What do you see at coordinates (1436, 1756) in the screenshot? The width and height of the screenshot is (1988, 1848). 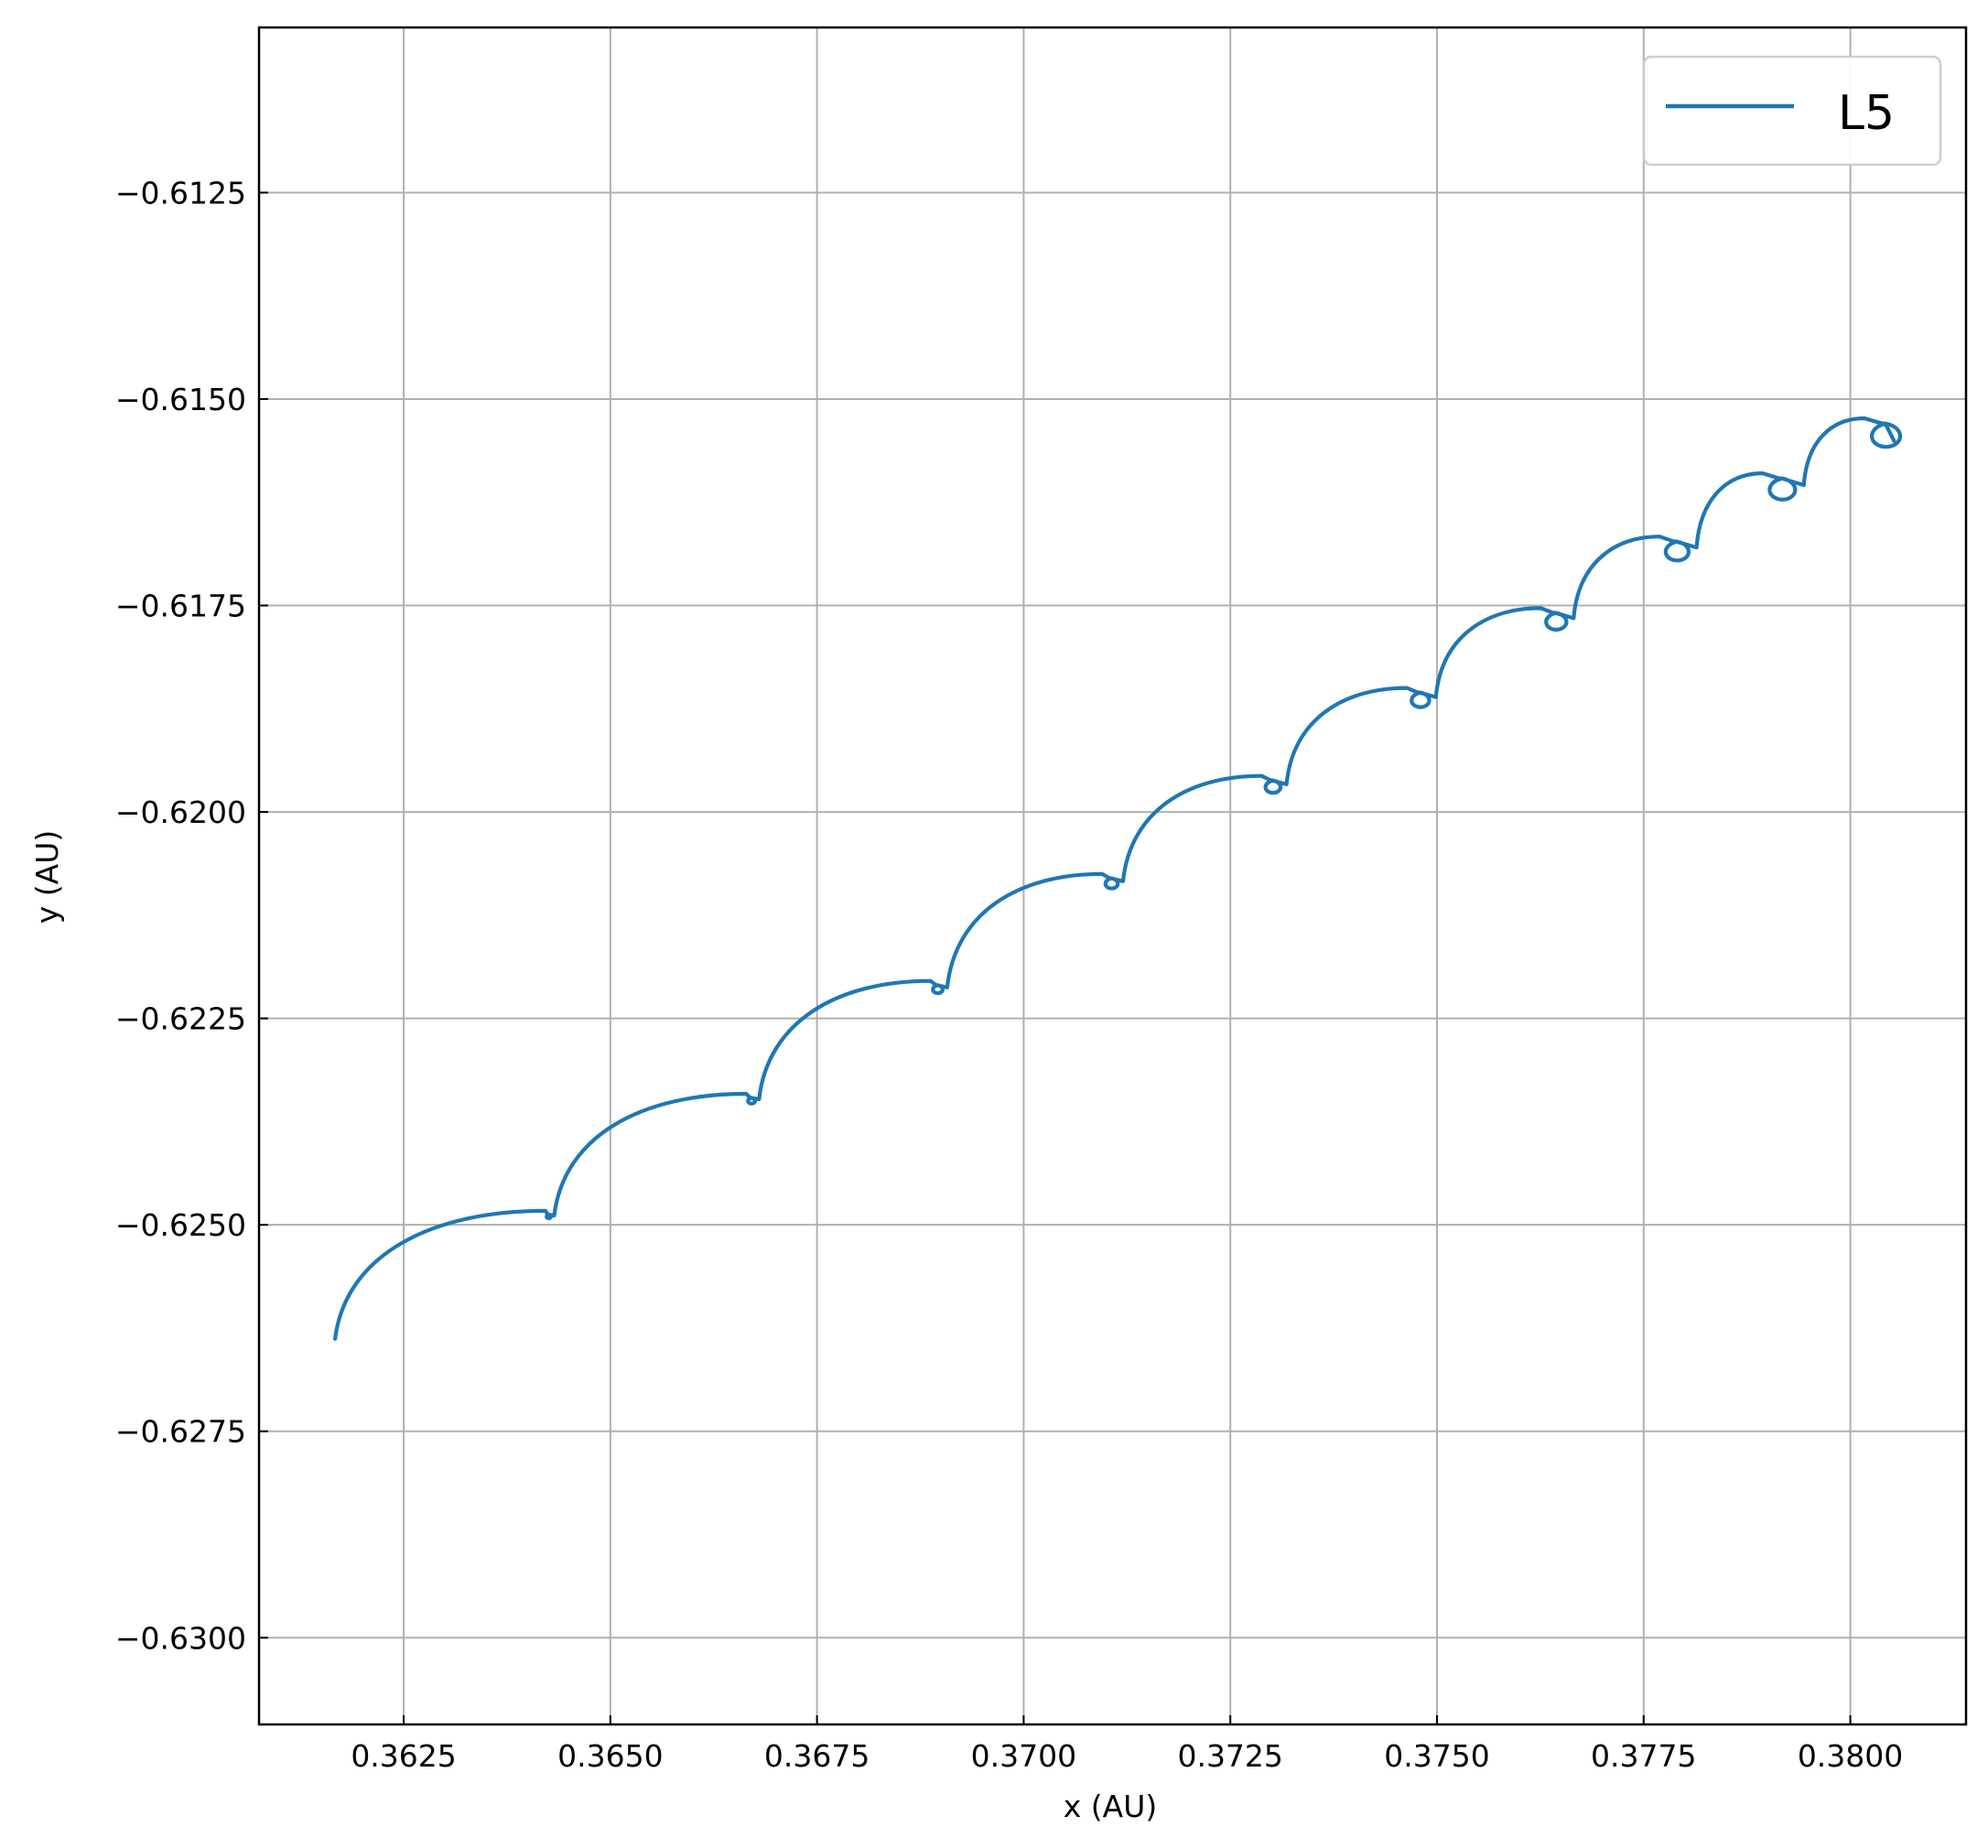 I see `x-tick-label: 0.3750` at bounding box center [1436, 1756].